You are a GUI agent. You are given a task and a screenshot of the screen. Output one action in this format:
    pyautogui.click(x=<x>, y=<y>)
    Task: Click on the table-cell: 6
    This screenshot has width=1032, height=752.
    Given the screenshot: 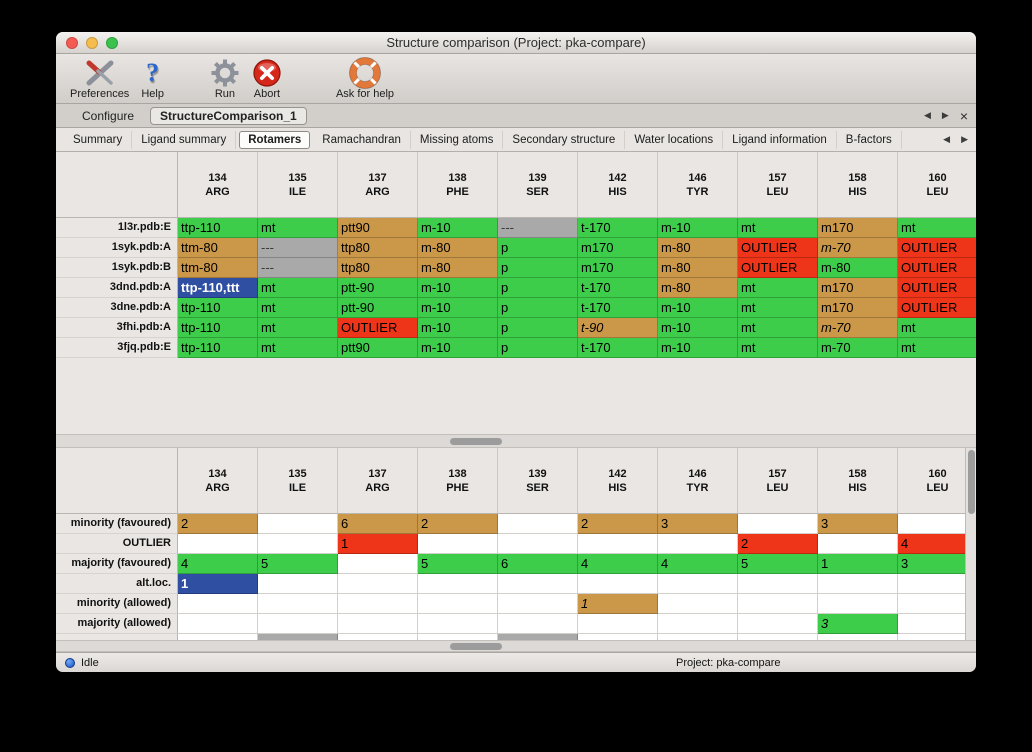 What is the action you would take?
    pyautogui.click(x=538, y=564)
    